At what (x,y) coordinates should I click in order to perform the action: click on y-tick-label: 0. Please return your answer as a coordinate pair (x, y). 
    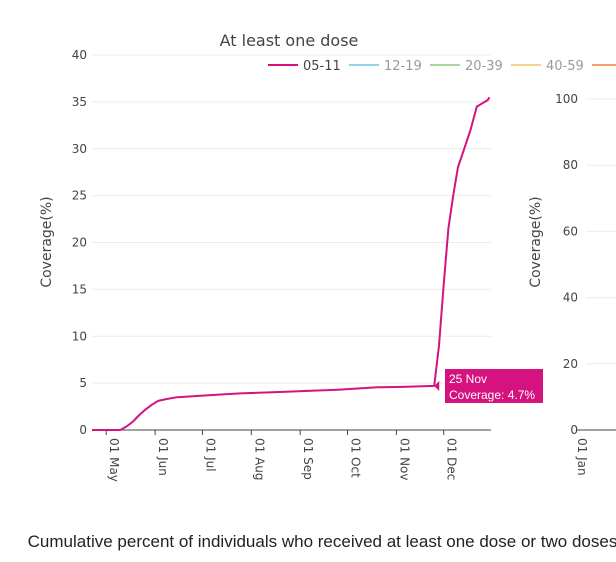
    Looking at the image, I should click on (83, 430).